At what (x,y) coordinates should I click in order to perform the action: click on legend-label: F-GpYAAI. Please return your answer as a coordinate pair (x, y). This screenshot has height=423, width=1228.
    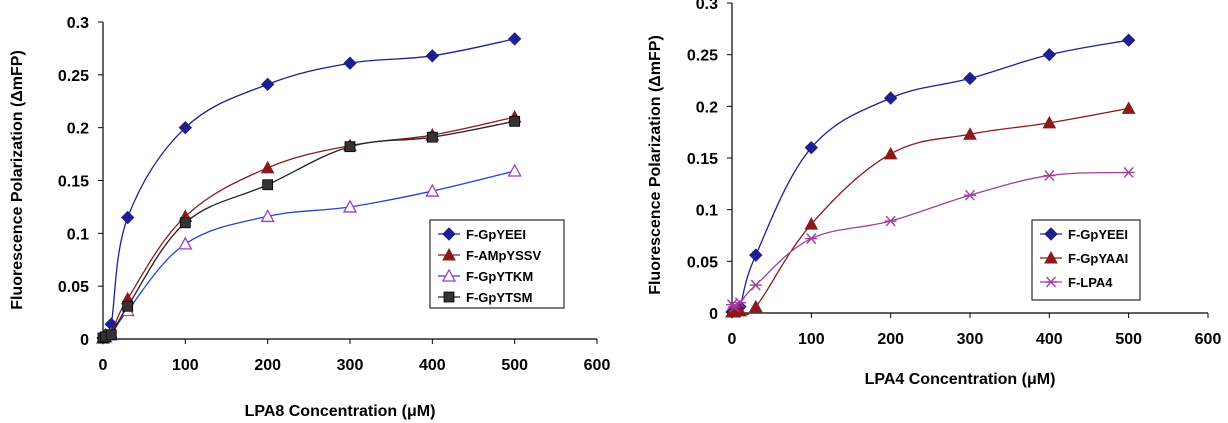
    Looking at the image, I should click on (1098, 258).